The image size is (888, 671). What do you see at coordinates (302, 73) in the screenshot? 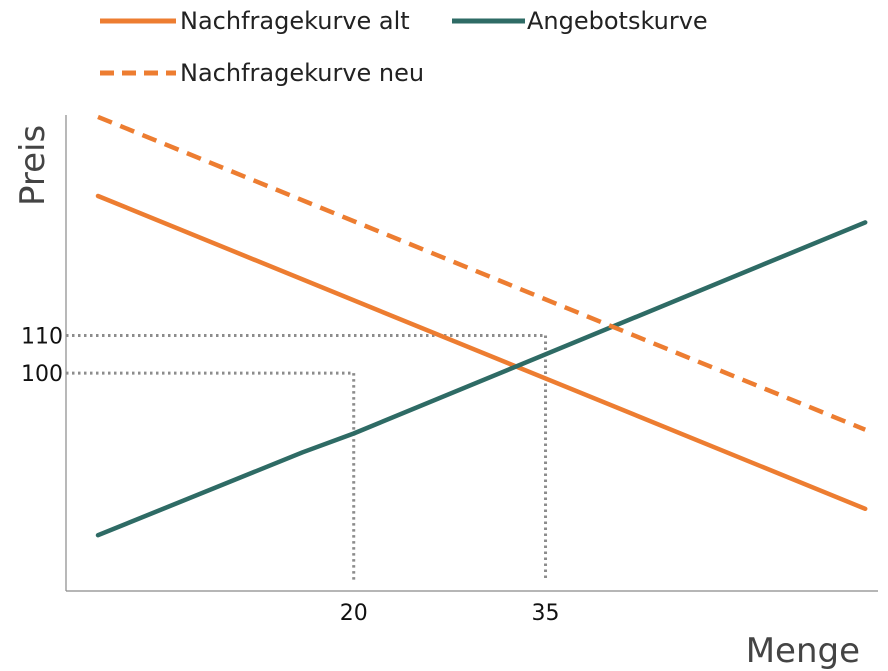
I see `legend-label-nachfragekurve-neu: Nachfragekurve neu` at bounding box center [302, 73].